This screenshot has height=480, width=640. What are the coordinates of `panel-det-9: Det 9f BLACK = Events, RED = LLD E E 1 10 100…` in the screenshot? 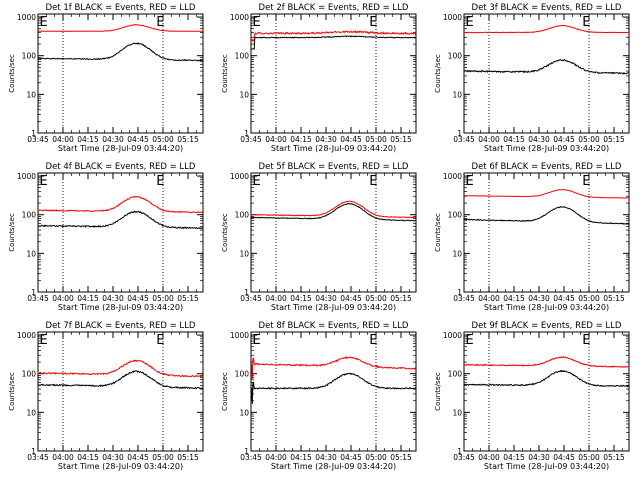 It's located at (532, 396).